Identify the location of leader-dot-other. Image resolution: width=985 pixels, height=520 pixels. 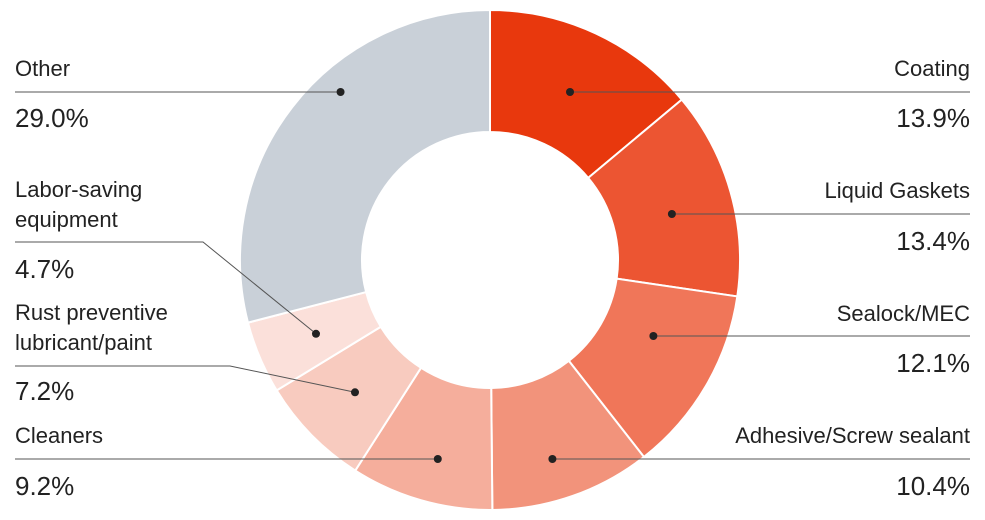
(340, 92).